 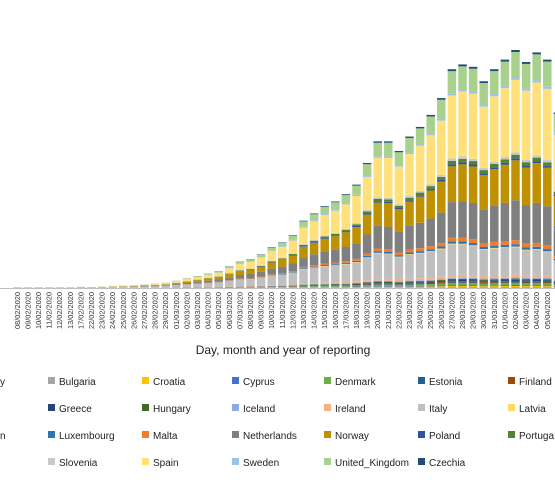 What do you see at coordinates (350, 409) in the screenshot?
I see `legend-label-ireland: Ireland` at bounding box center [350, 409].